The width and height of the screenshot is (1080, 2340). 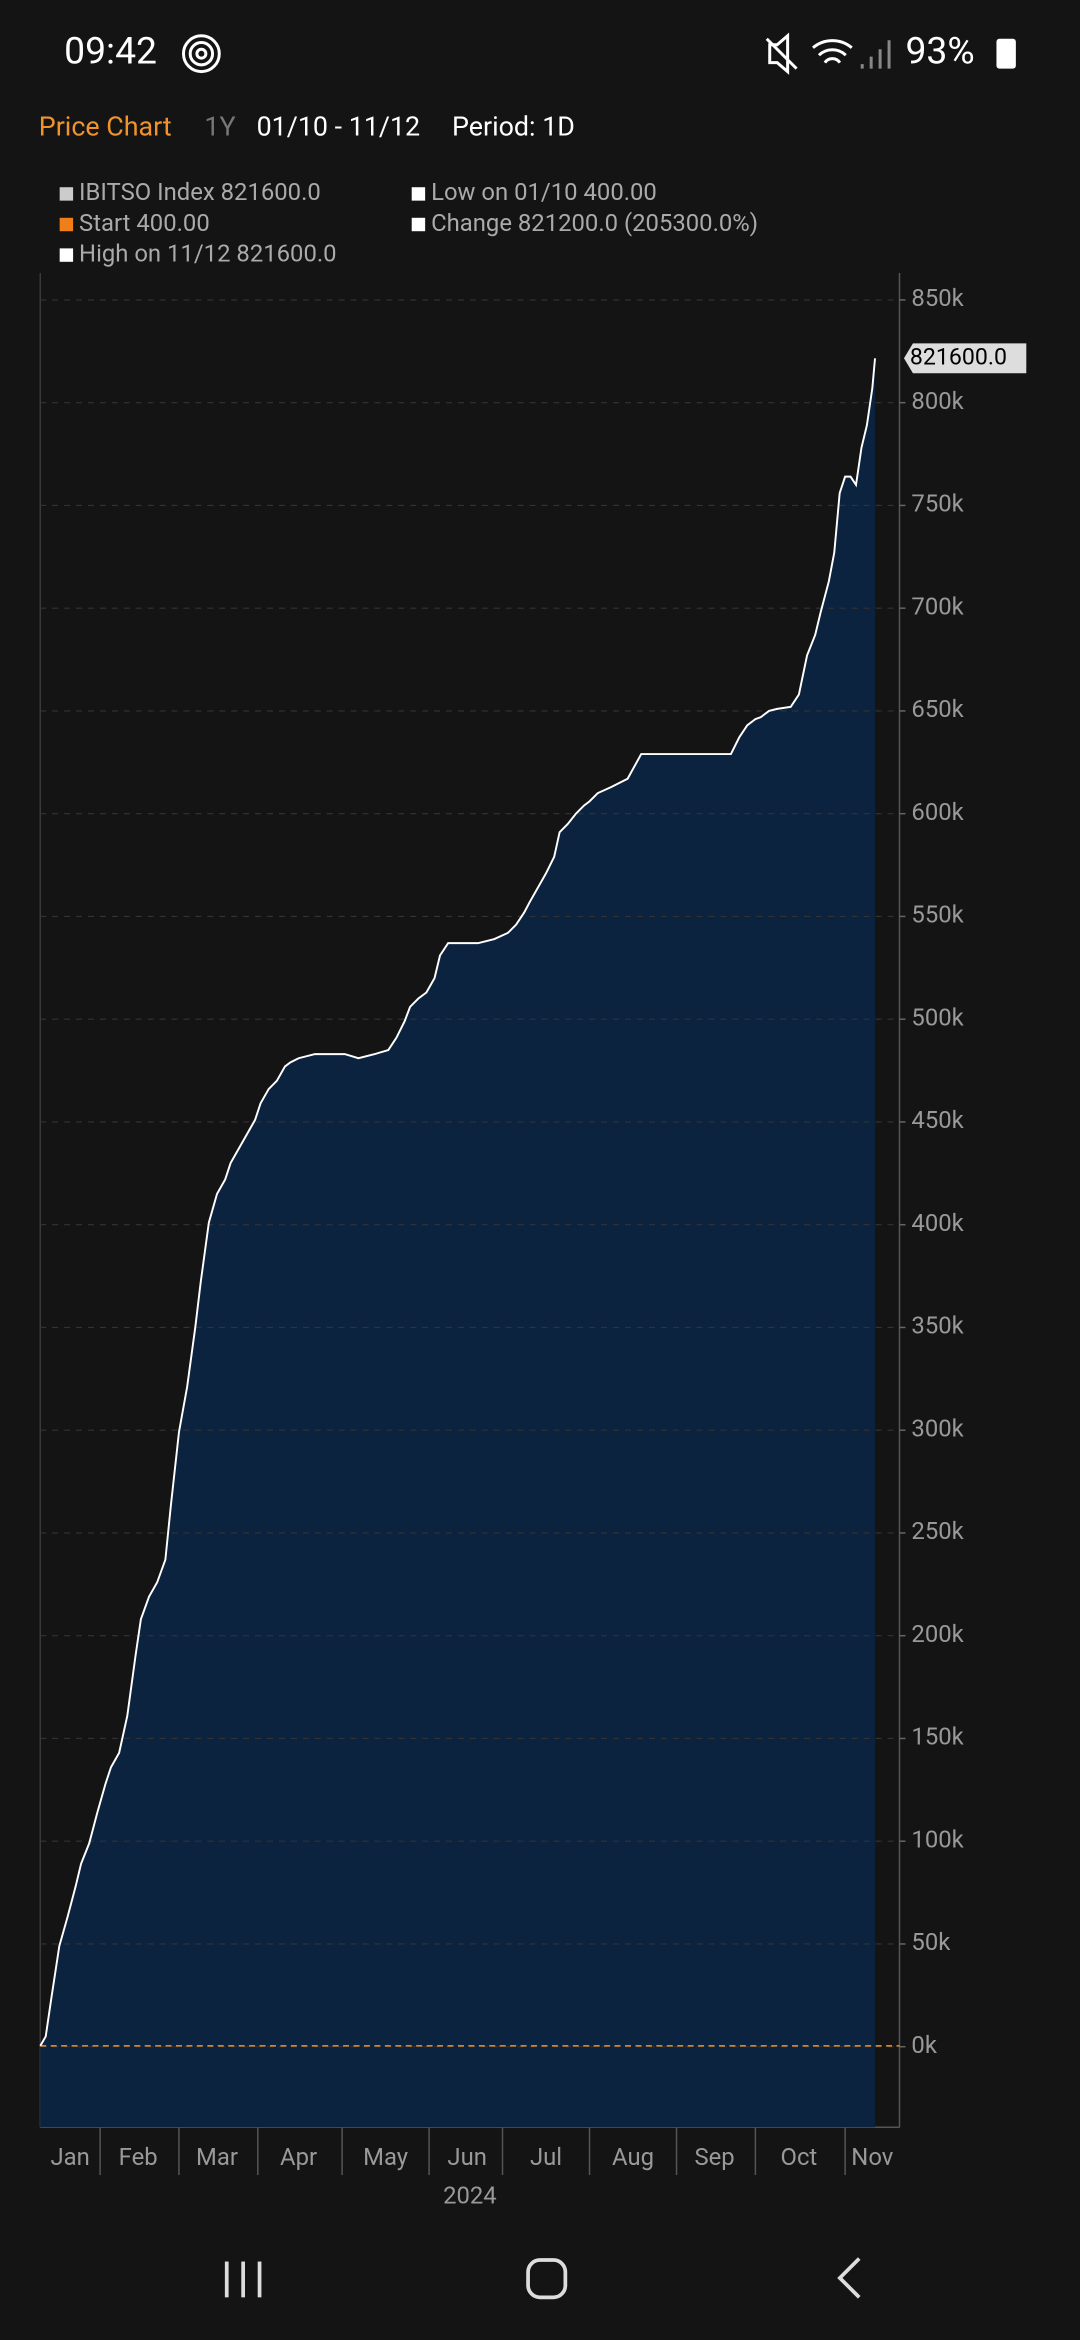 What do you see at coordinates (939, 52) in the screenshot?
I see `status-battery: 93%` at bounding box center [939, 52].